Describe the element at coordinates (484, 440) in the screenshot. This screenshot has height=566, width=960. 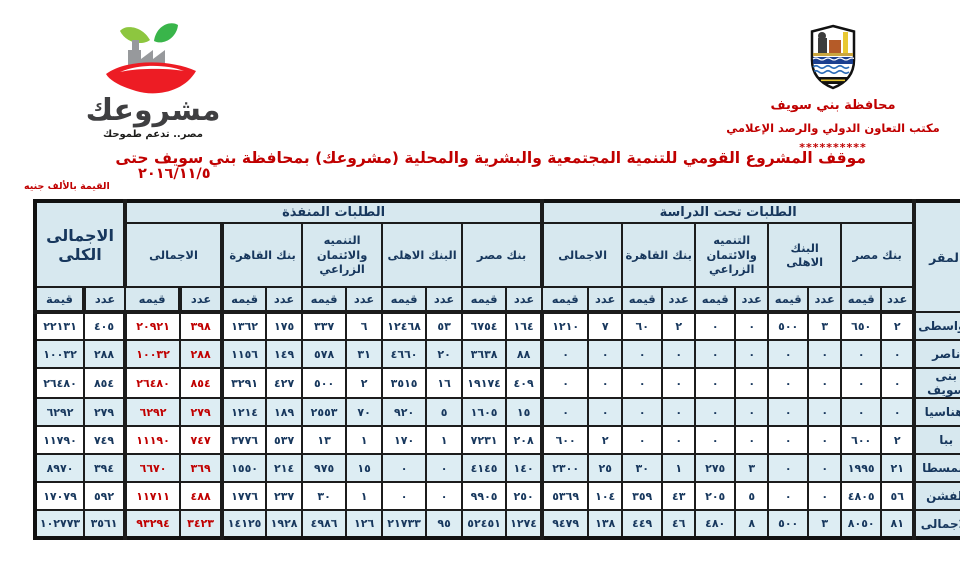
I see `data-cell: ٧٢٣١` at that location.